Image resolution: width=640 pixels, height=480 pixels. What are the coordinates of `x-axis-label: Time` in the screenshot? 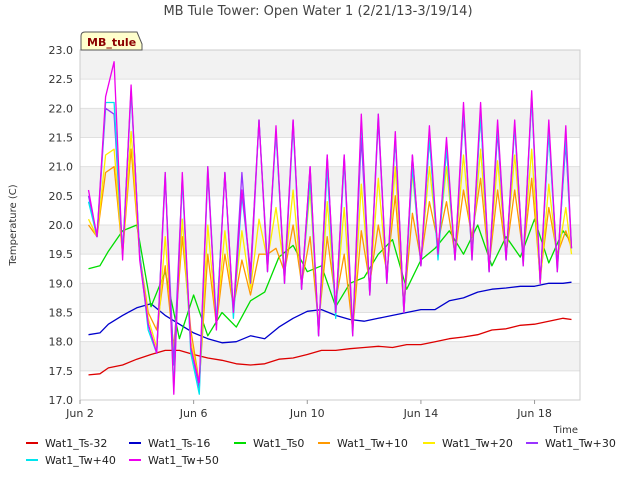 It's located at (565, 430).